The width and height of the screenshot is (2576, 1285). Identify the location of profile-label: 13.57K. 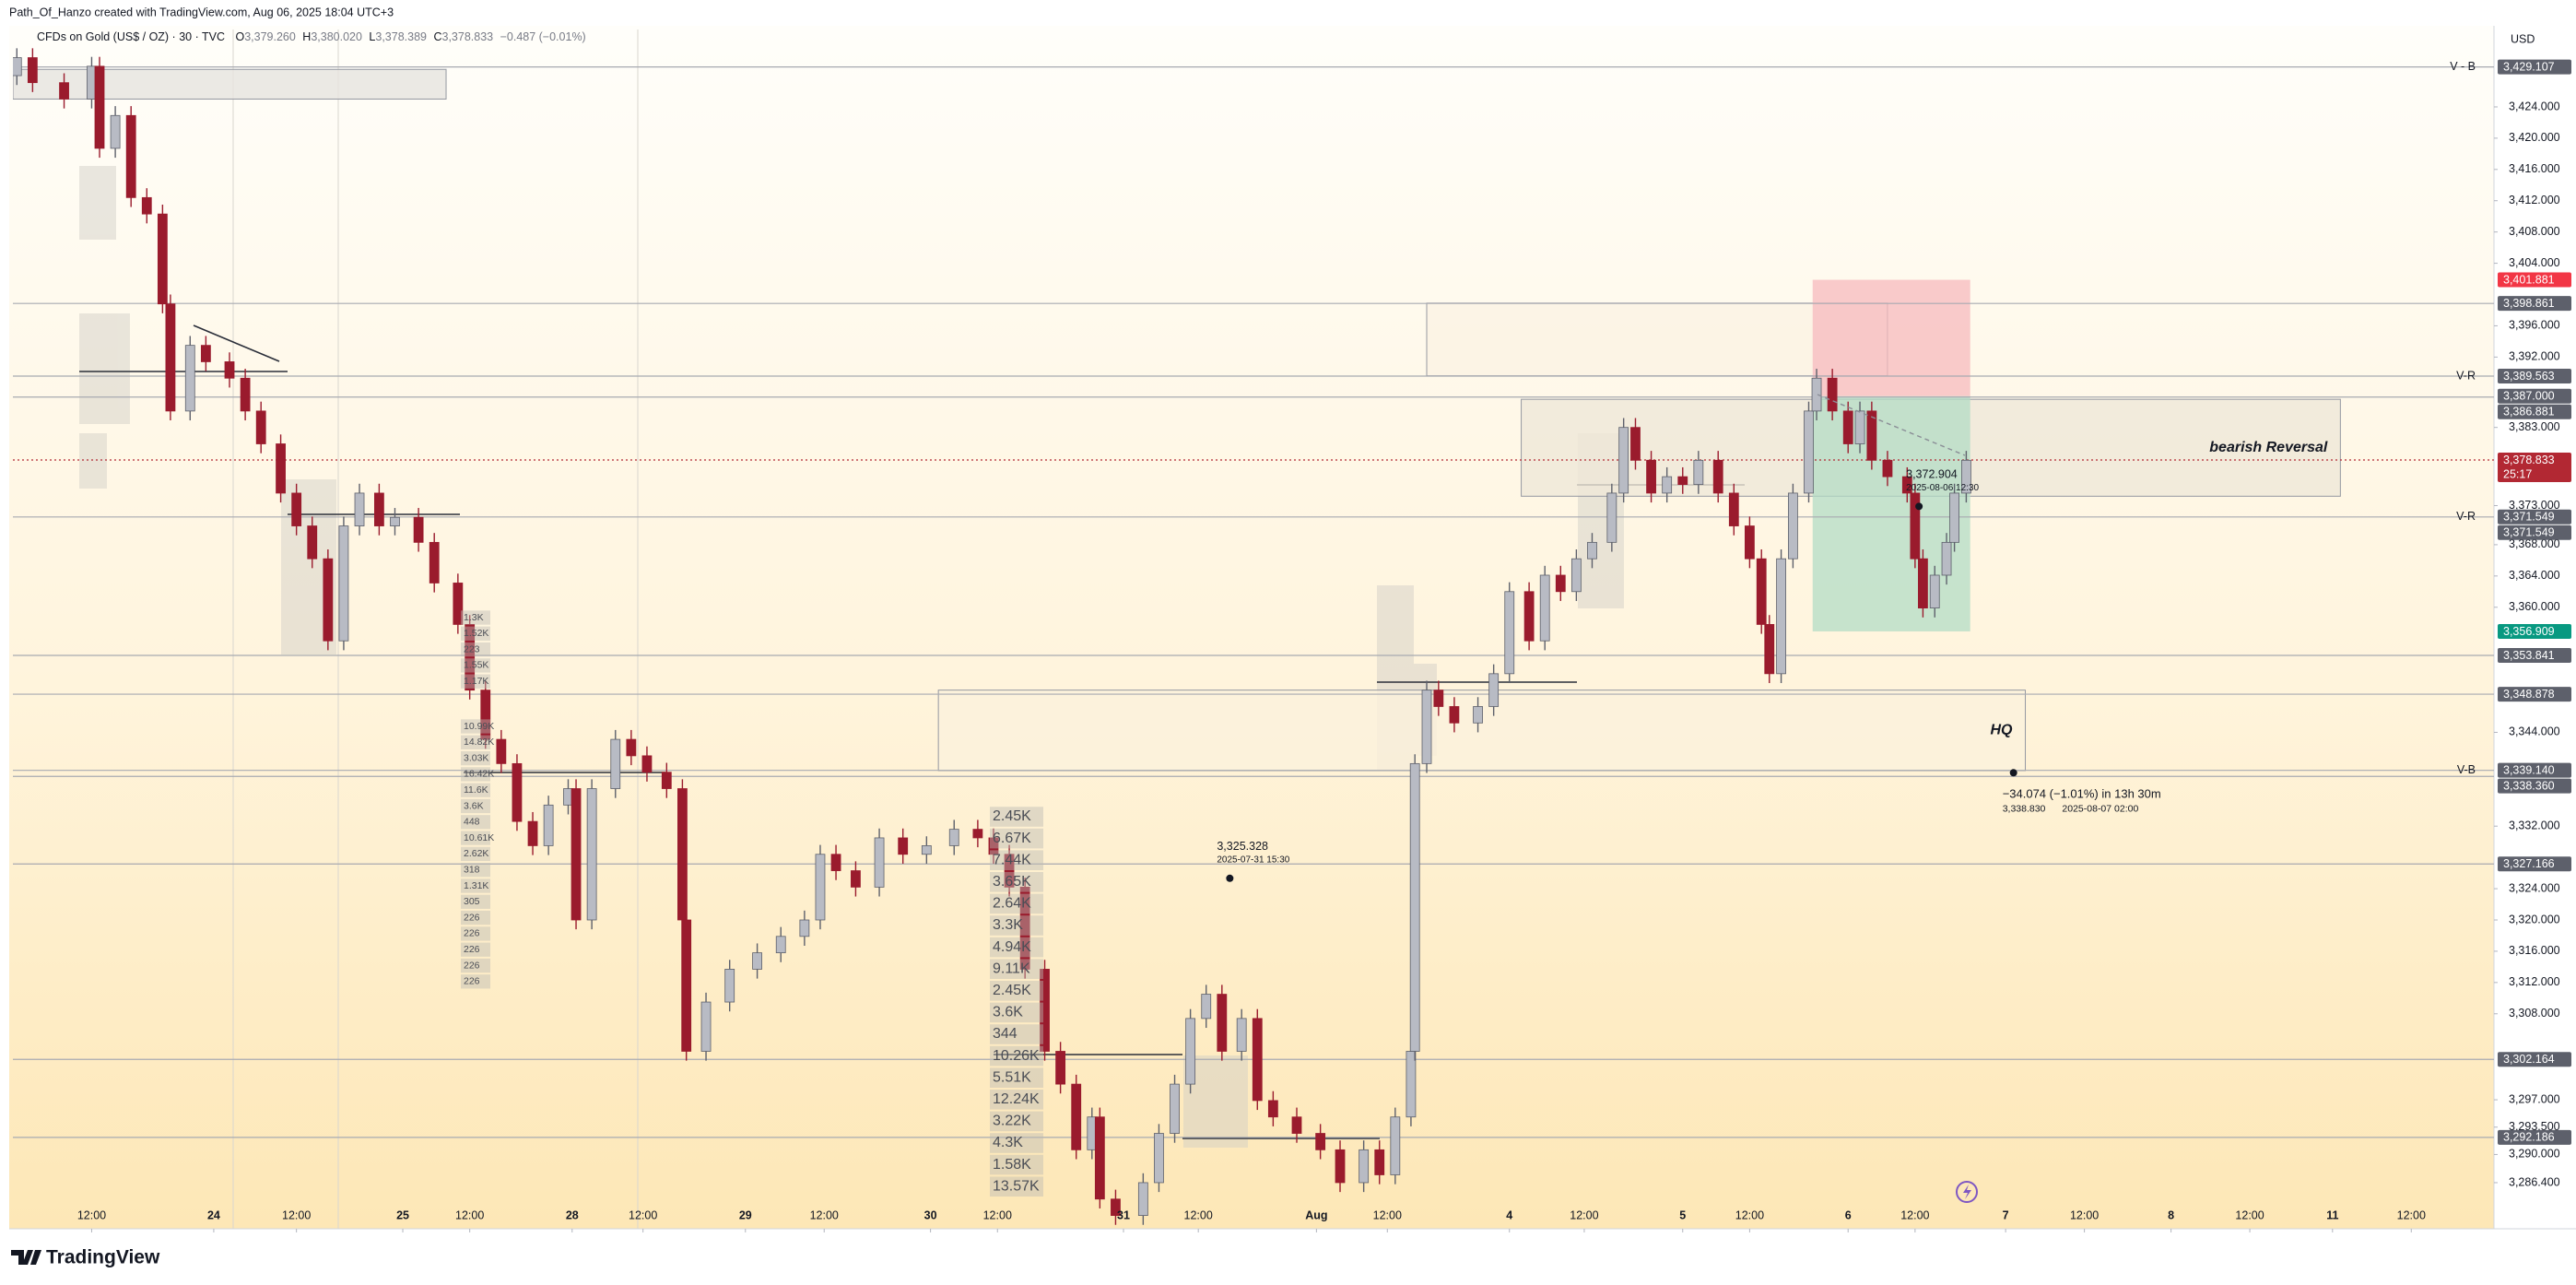
(1017, 1186).